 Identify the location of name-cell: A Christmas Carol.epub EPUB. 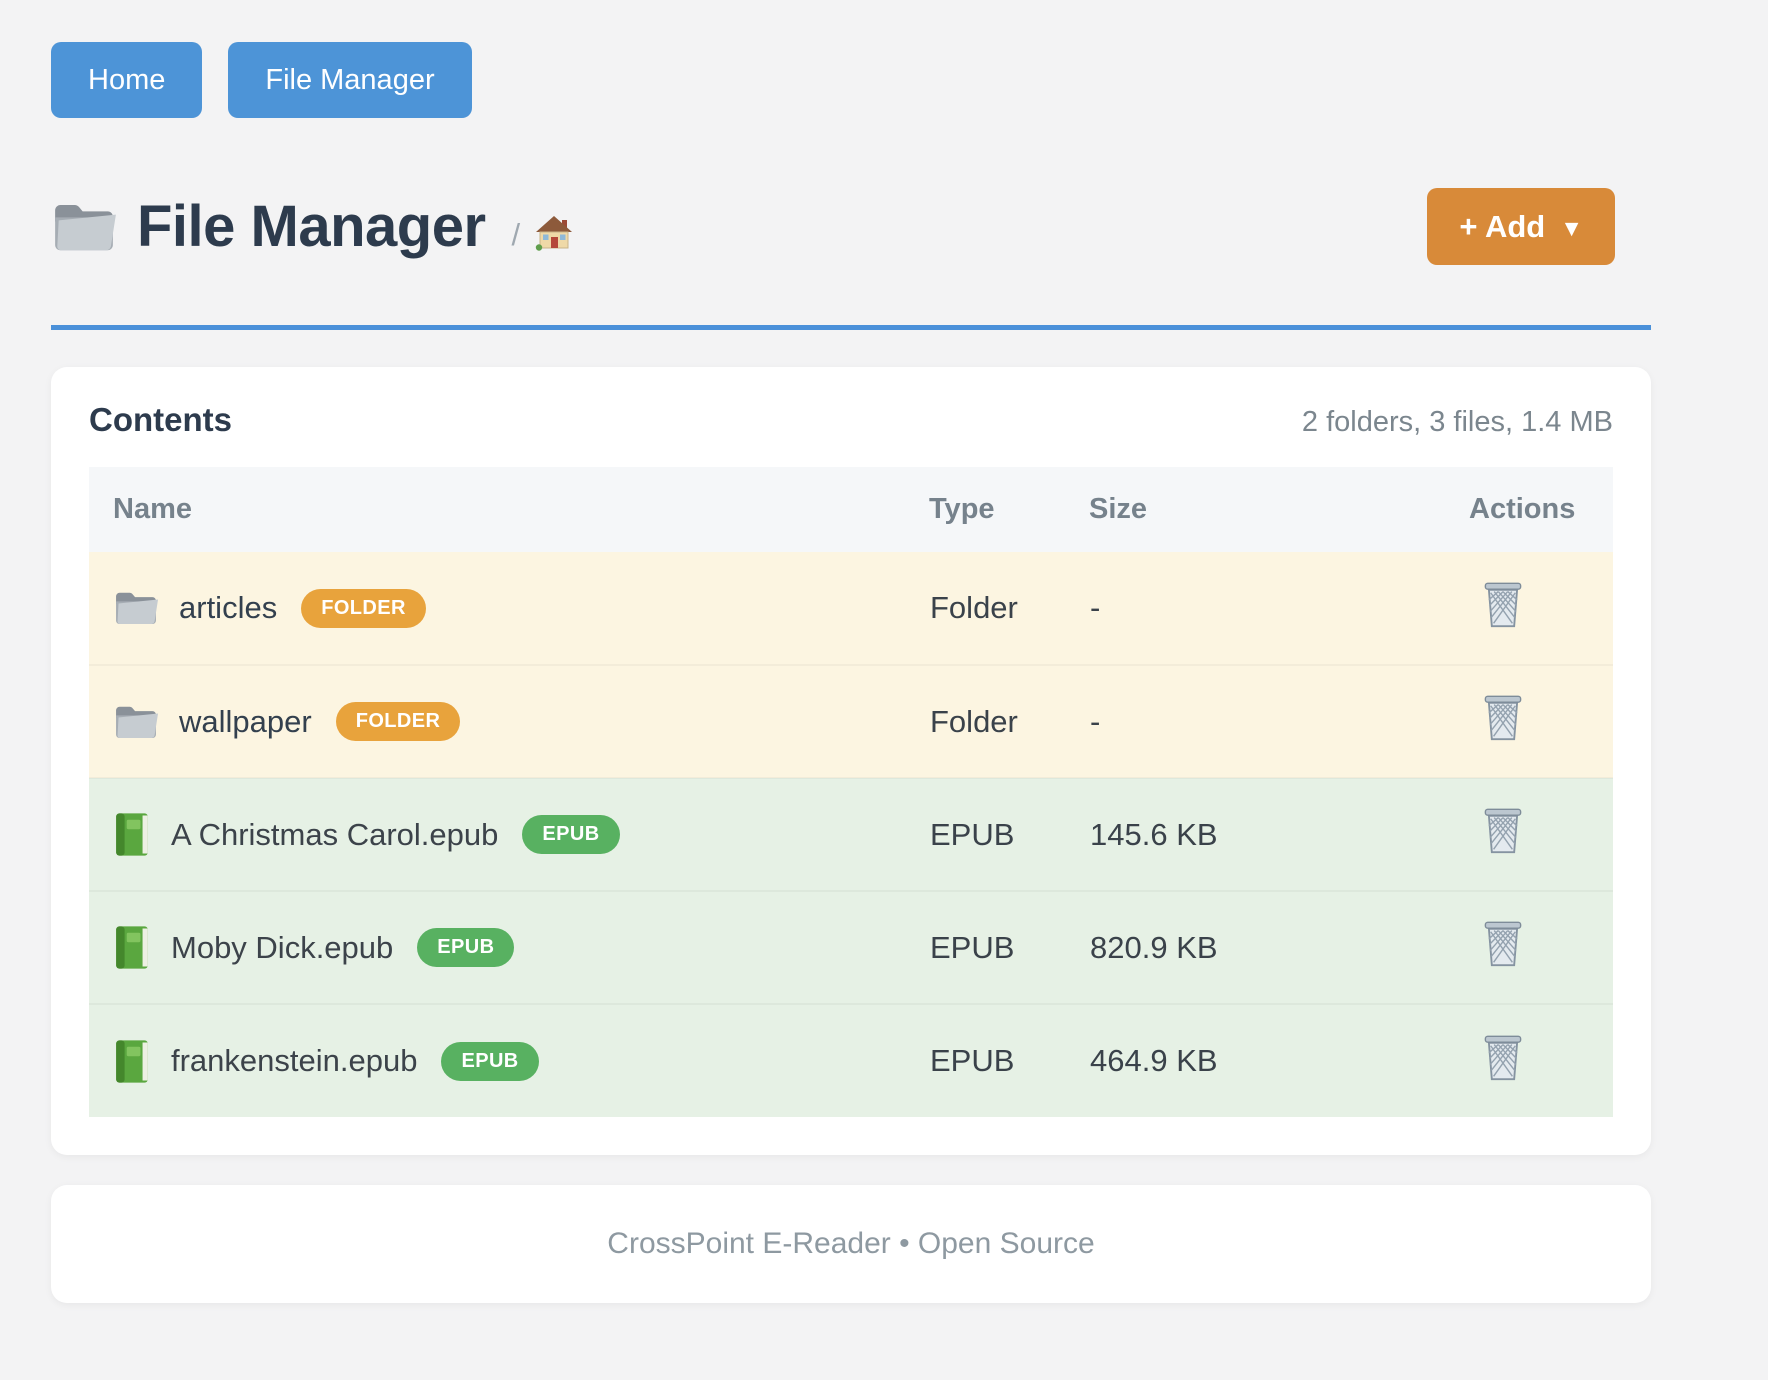
(509, 834).